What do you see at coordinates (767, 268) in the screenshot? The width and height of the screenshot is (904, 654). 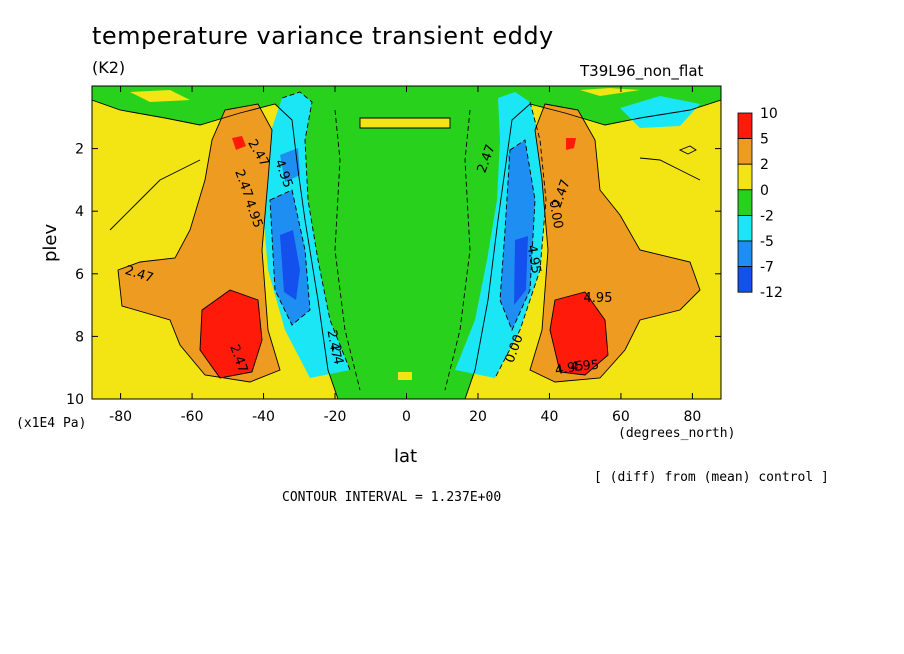 I see `colorbar-label: -7` at bounding box center [767, 268].